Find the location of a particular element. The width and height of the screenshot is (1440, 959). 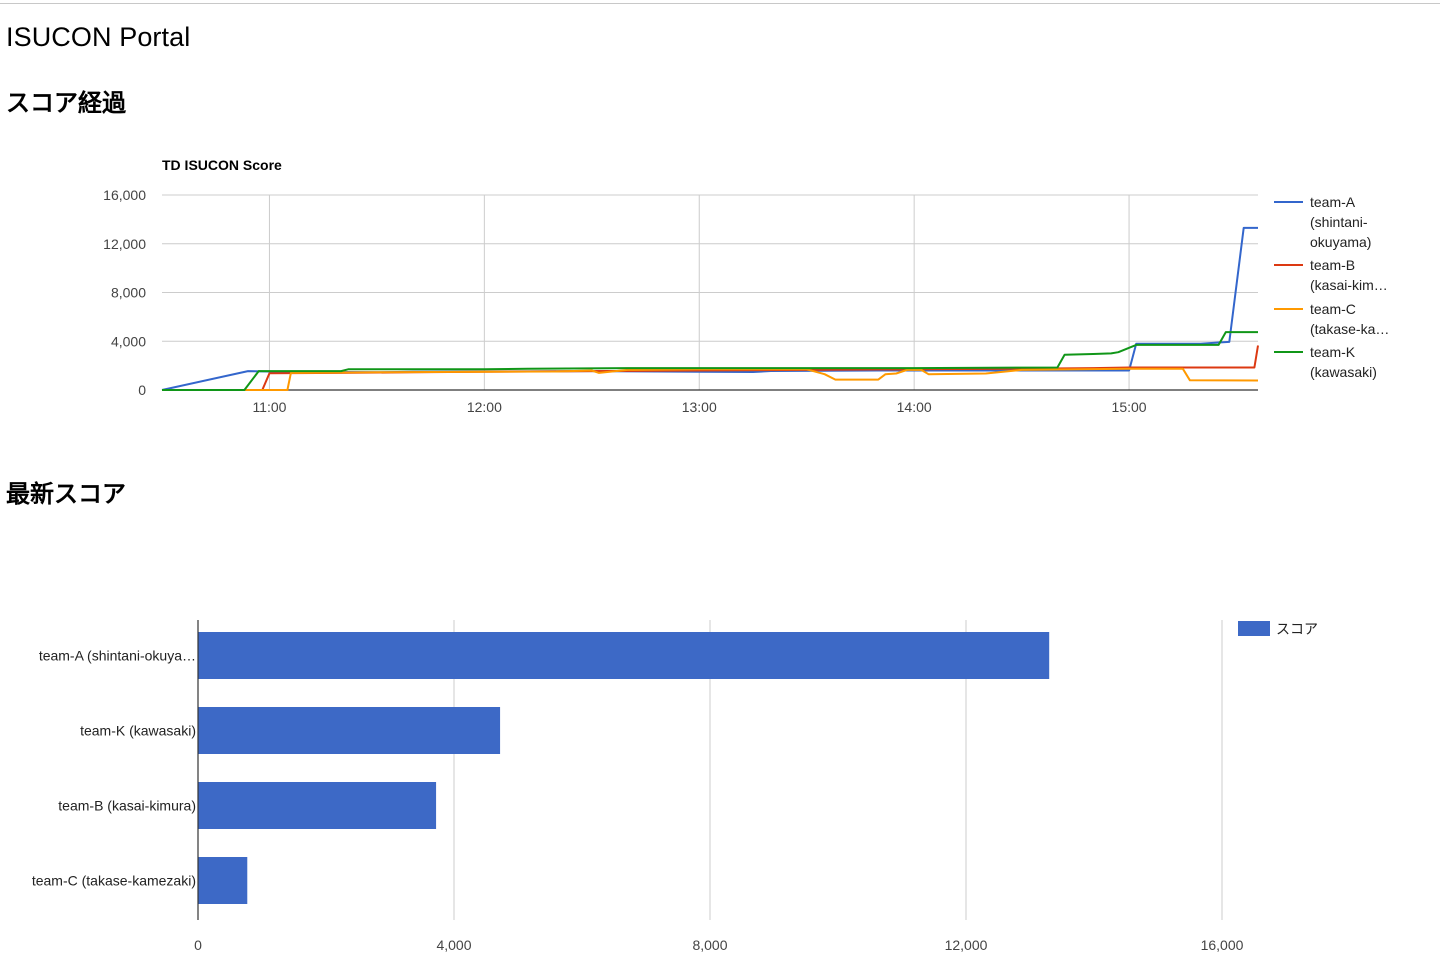

bar-category-label: team-K (kawasaki) is located at coordinates (138, 731).